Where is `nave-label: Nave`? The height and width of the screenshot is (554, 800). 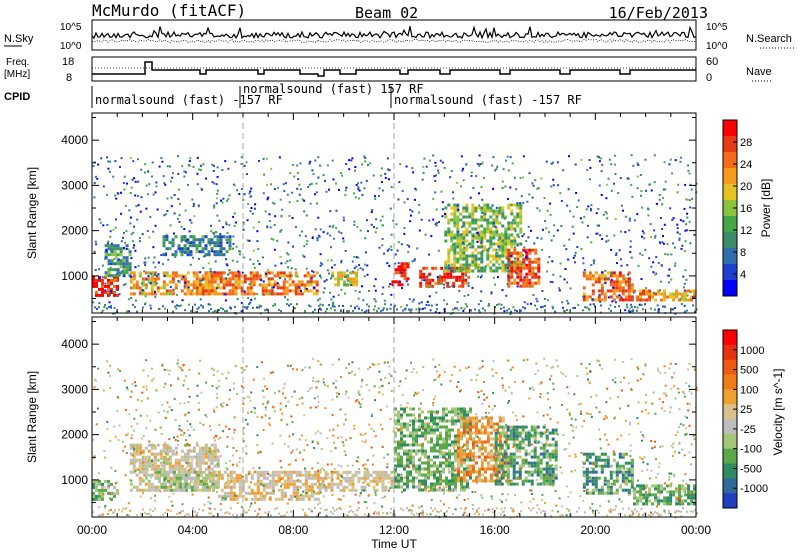 nave-label: Nave is located at coordinates (759, 72).